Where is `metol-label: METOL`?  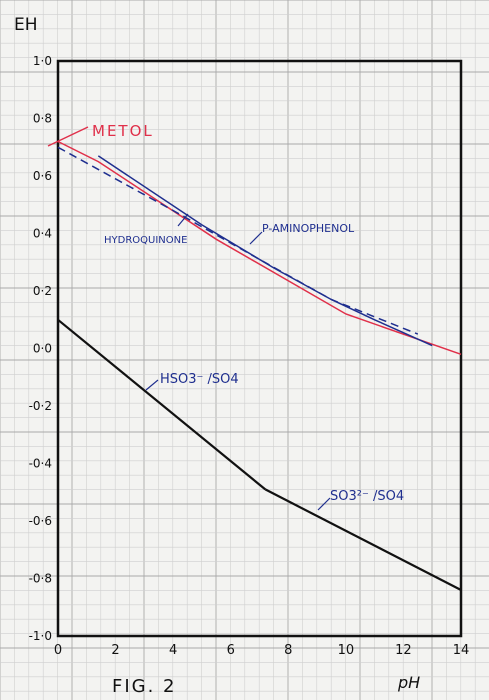
metol-label: METOL is located at coordinates (123, 131).